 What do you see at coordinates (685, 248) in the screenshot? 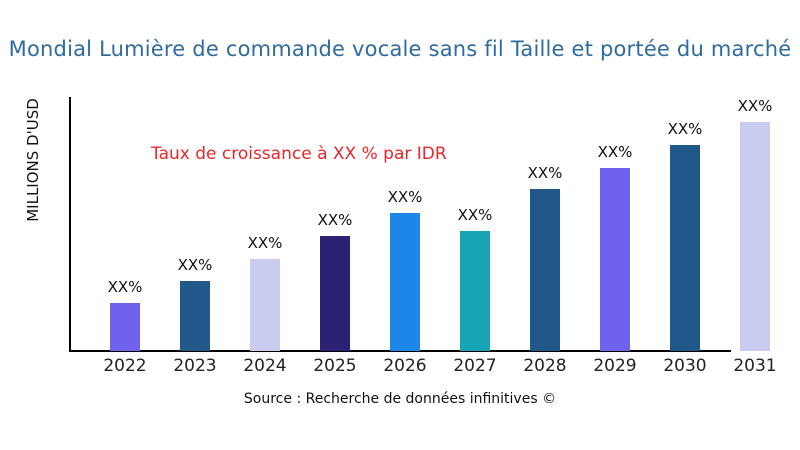
I see `bar-2030` at bounding box center [685, 248].